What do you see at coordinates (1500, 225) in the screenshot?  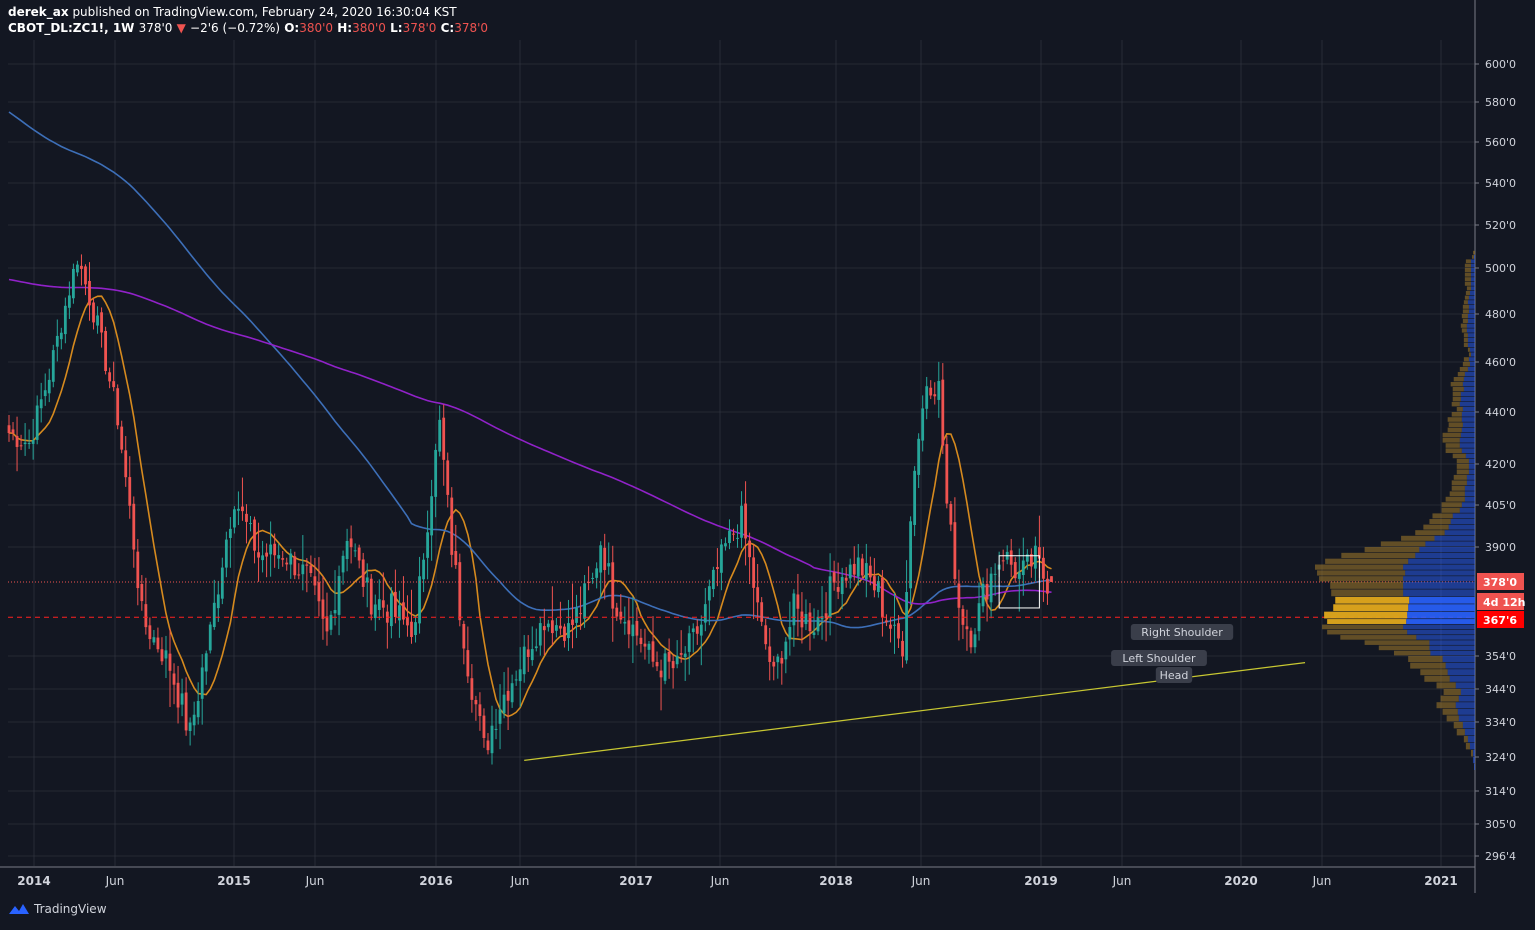 I see `y-tick-label: 520'0` at bounding box center [1500, 225].